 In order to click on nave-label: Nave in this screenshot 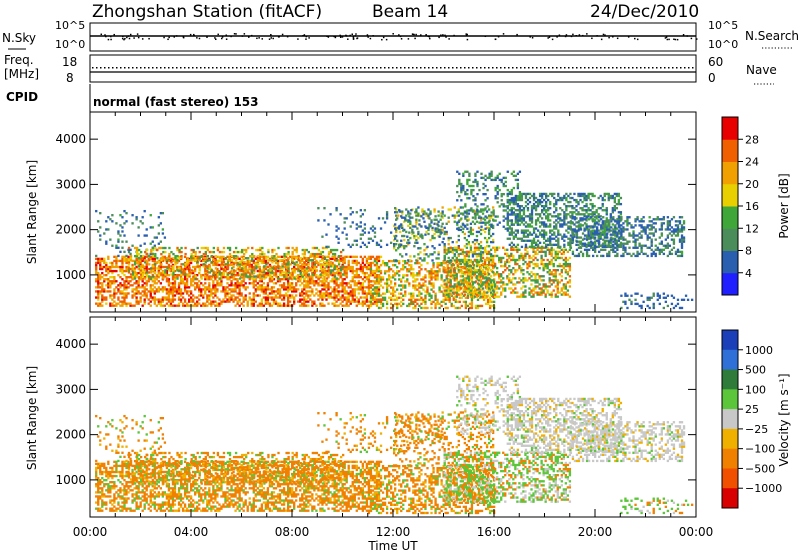, I will do `click(761, 70)`.